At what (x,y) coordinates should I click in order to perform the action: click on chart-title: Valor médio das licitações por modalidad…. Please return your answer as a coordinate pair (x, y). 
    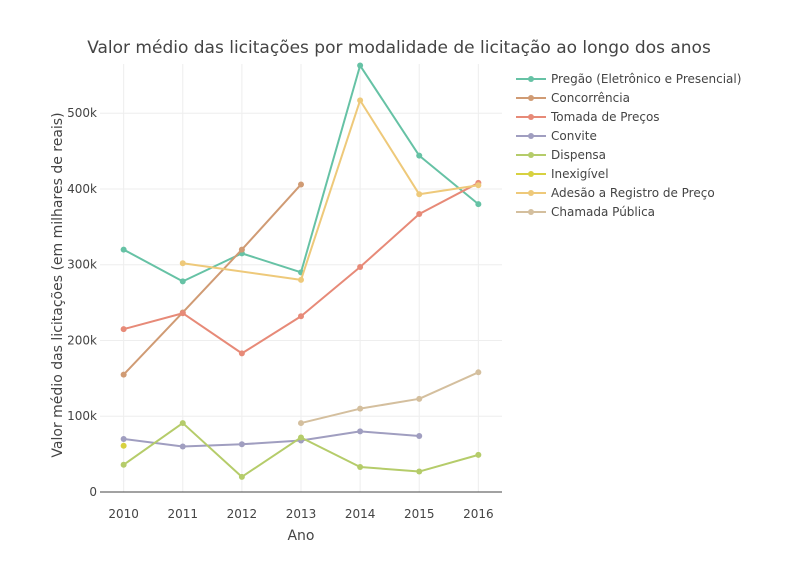
    Looking at the image, I should click on (399, 48).